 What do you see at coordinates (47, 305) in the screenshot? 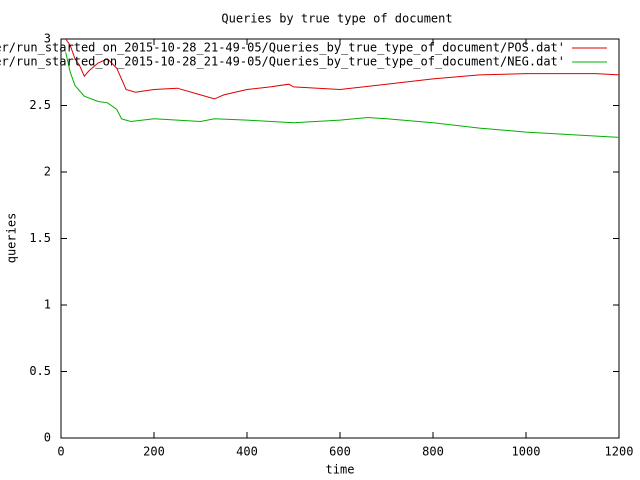
I see `y-tick-label: 1` at bounding box center [47, 305].